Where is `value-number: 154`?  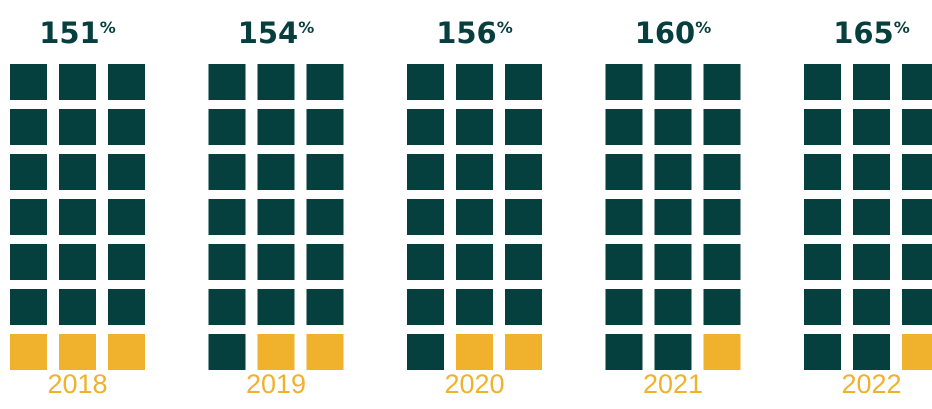
value-number: 154 is located at coordinates (268, 33).